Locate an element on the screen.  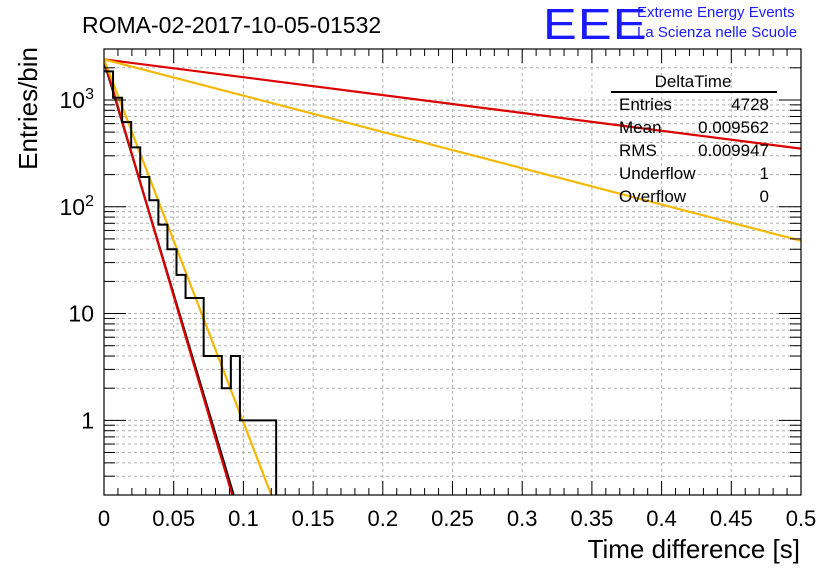
x-tick-label: 0.2 is located at coordinates (383, 518).